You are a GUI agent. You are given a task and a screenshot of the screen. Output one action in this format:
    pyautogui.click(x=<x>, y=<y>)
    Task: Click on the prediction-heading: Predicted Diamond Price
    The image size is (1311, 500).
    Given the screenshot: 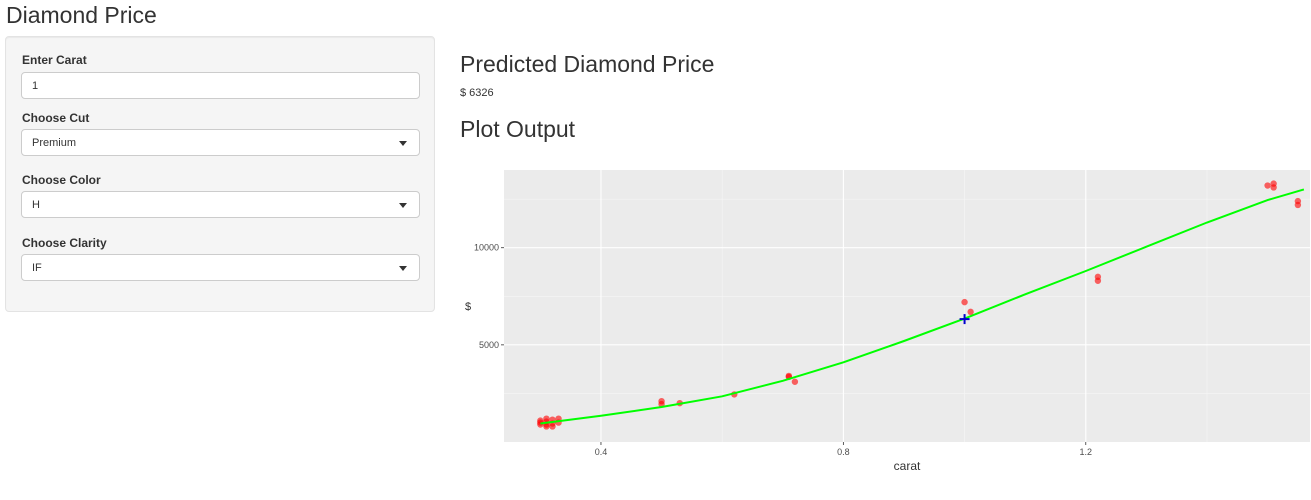 What is the action you would take?
    pyautogui.click(x=587, y=64)
    